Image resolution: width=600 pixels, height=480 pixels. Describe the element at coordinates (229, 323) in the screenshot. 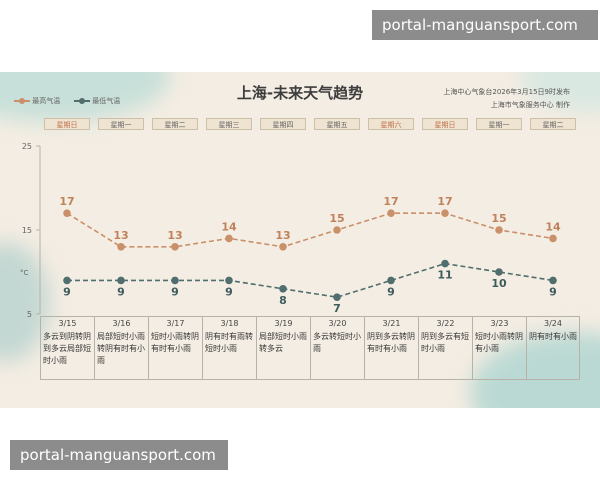

I see `date-label: 3/18` at that location.